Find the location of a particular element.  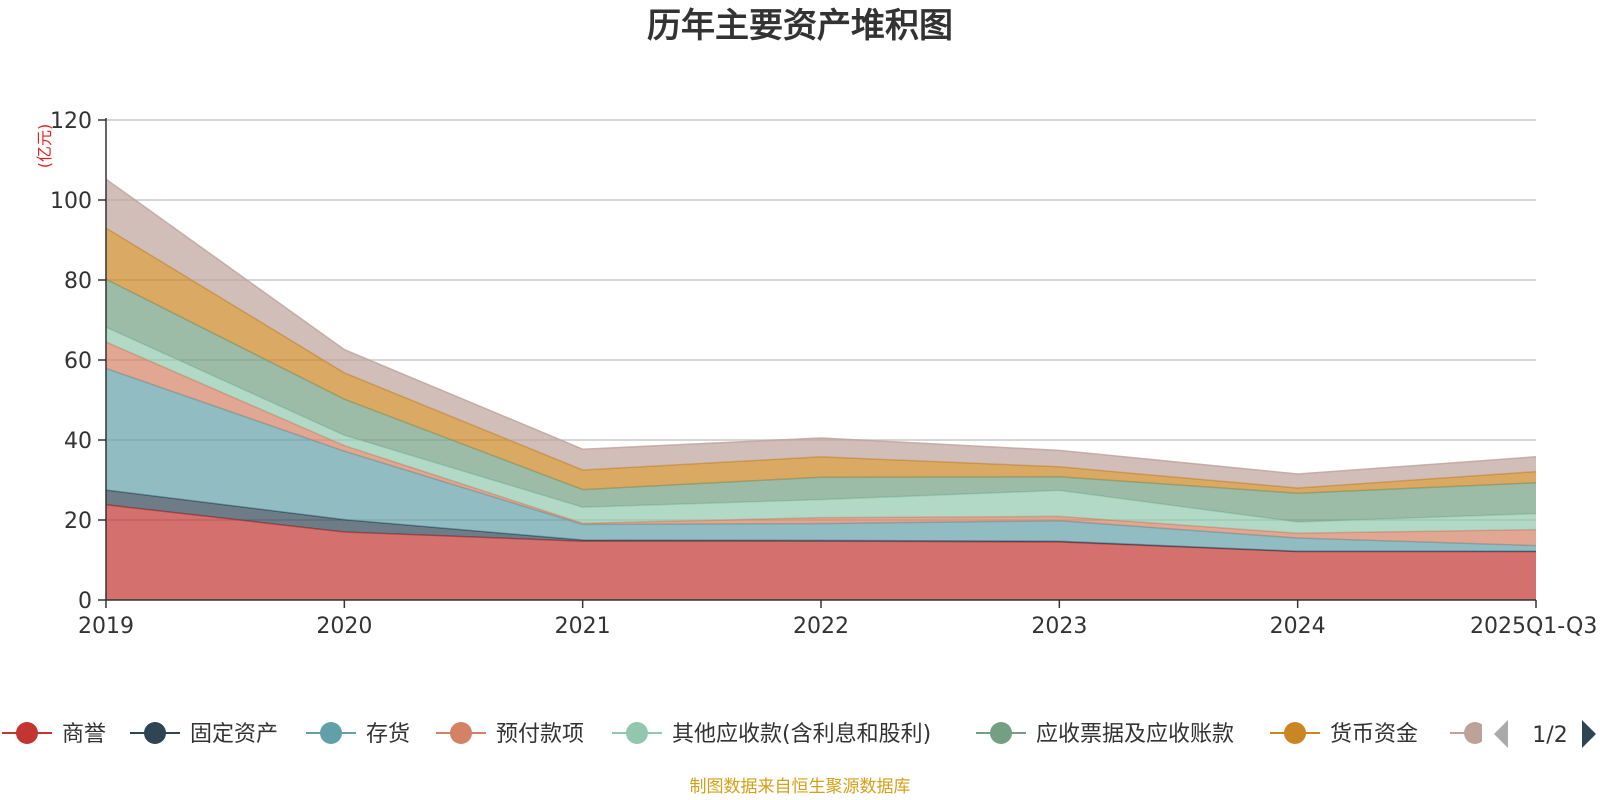

y-tick-label: 100 is located at coordinates (71, 201).